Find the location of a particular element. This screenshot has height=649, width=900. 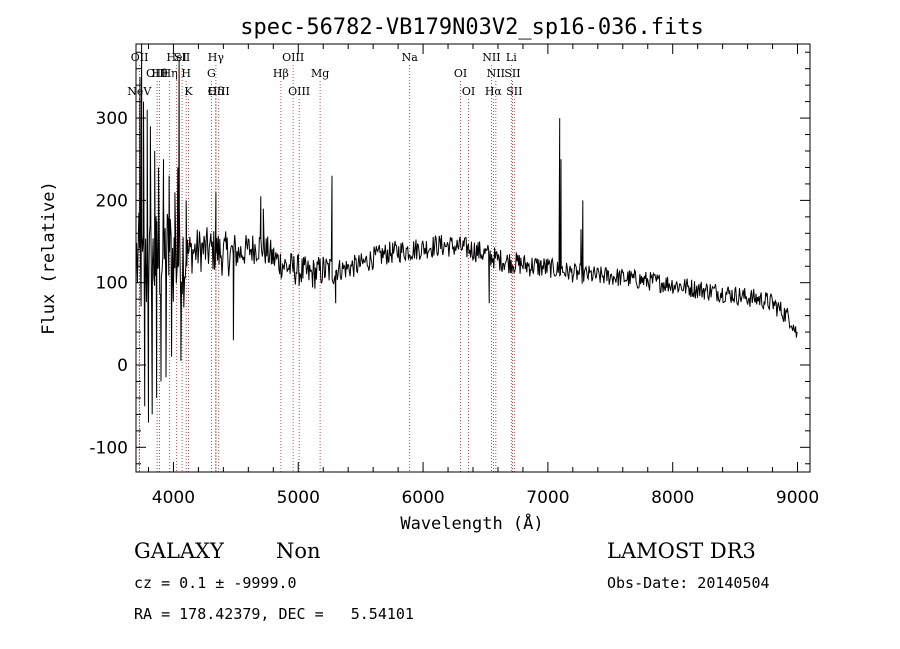

redshift-readout: cz = 0.1 ± -9999.0 is located at coordinates (215, 583).